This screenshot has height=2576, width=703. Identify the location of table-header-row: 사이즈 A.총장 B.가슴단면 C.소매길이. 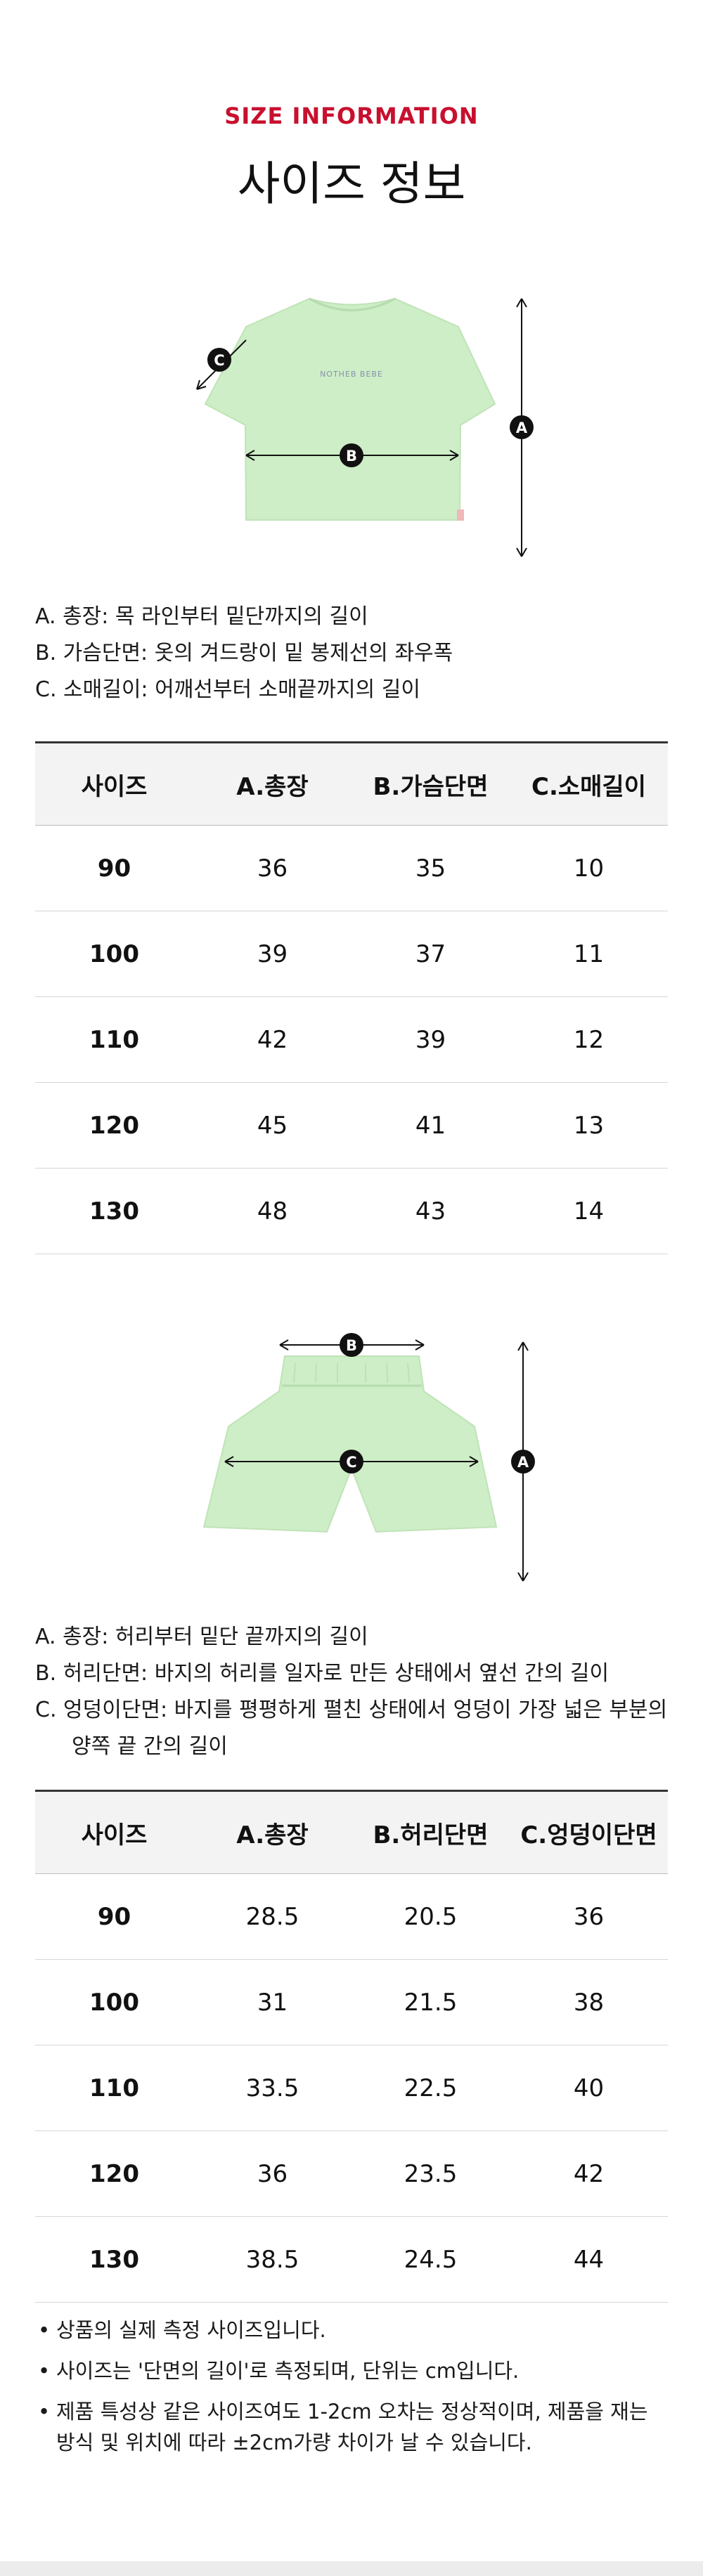
(351, 783).